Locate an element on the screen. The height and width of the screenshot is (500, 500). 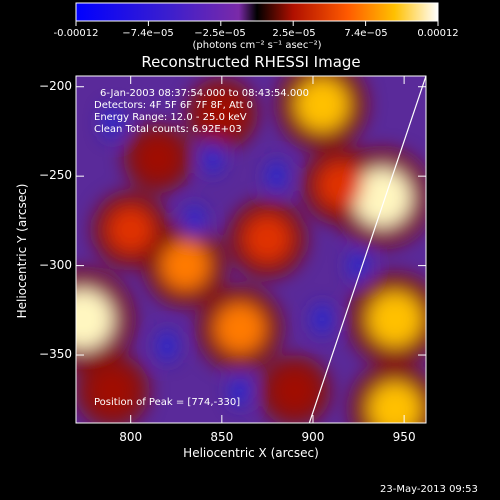
chart-title: Reconstructed RHESSI Image is located at coordinates (251, 62).